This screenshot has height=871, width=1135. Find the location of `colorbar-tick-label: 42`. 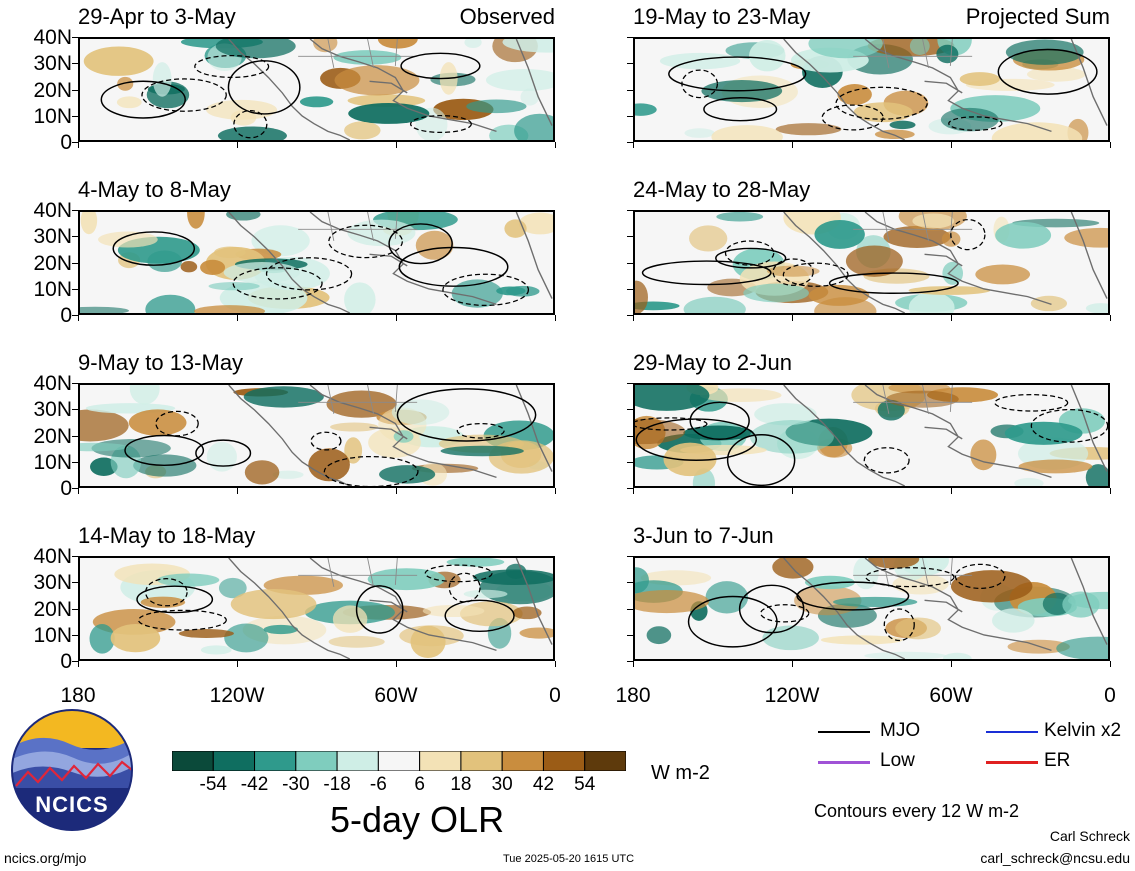

colorbar-tick-label: 42 is located at coordinates (543, 784).